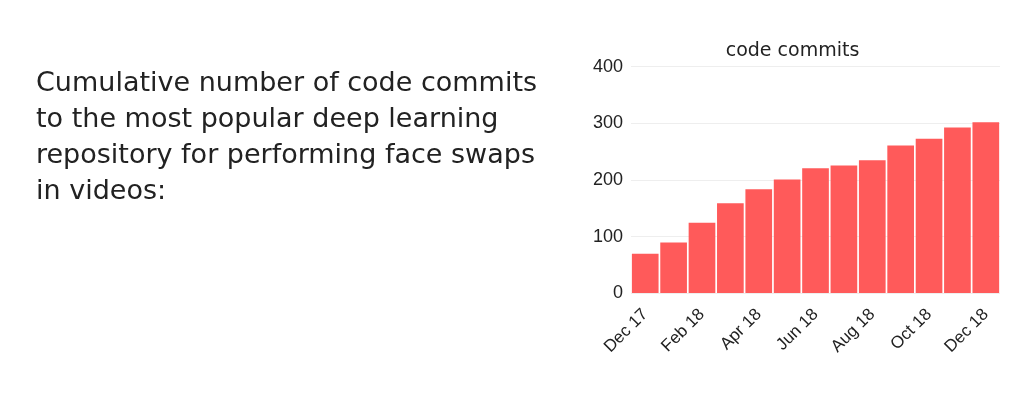  Describe the element at coordinates (911, 329) in the screenshot. I see `x-tick-label: Oct 18` at that location.